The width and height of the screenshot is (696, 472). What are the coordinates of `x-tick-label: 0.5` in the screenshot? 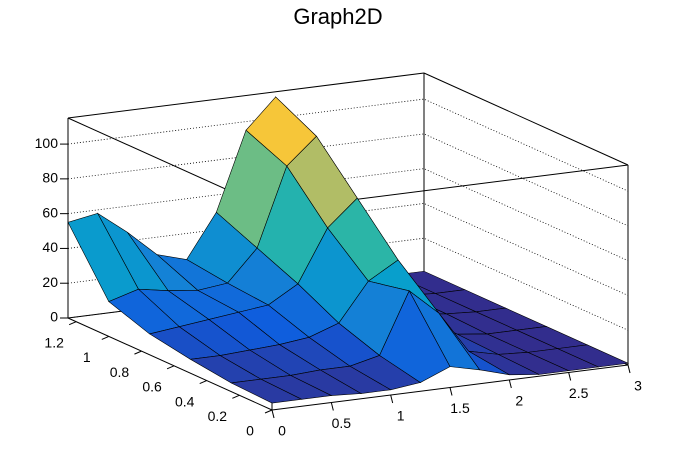 It's located at (342, 423).